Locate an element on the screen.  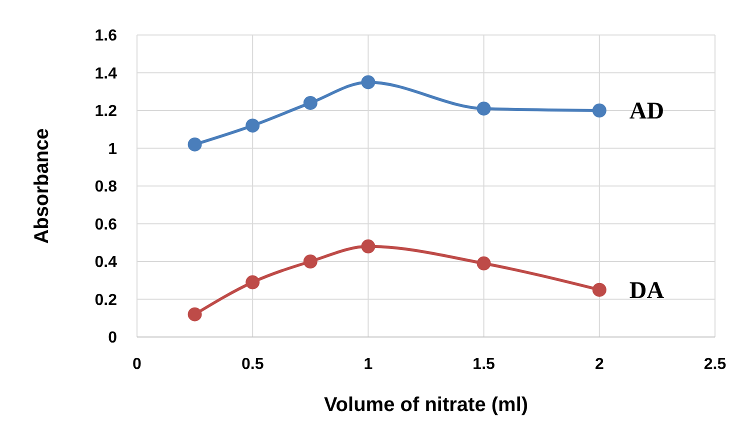
x-tick-label: 2.5 is located at coordinates (715, 364).